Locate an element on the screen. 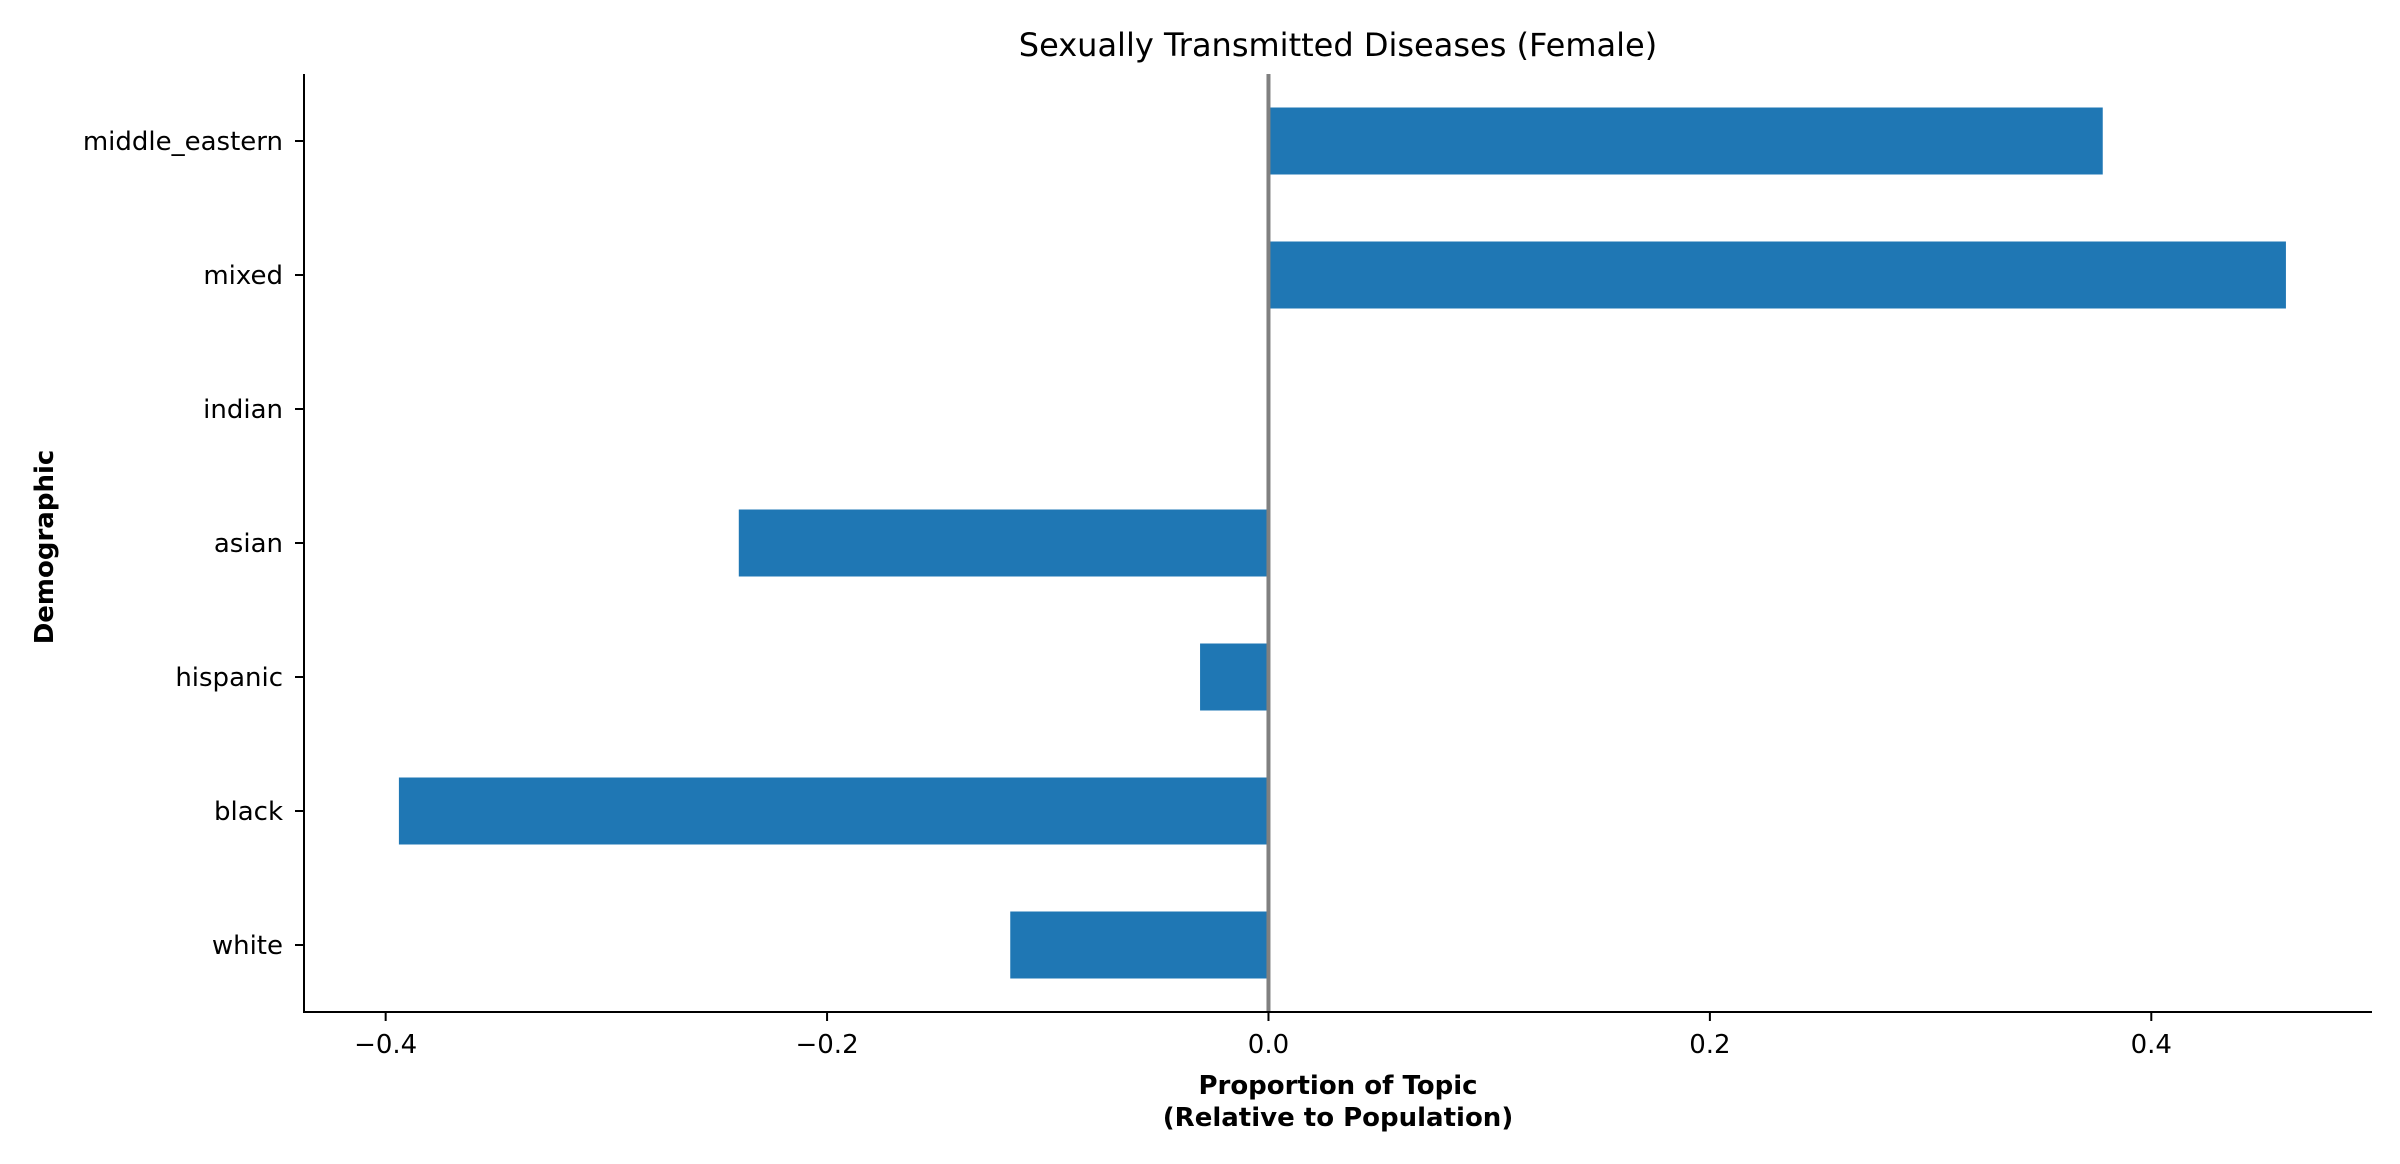 The height and width of the screenshot is (1164, 2400). y-tick-label: asian is located at coordinates (248, 544).